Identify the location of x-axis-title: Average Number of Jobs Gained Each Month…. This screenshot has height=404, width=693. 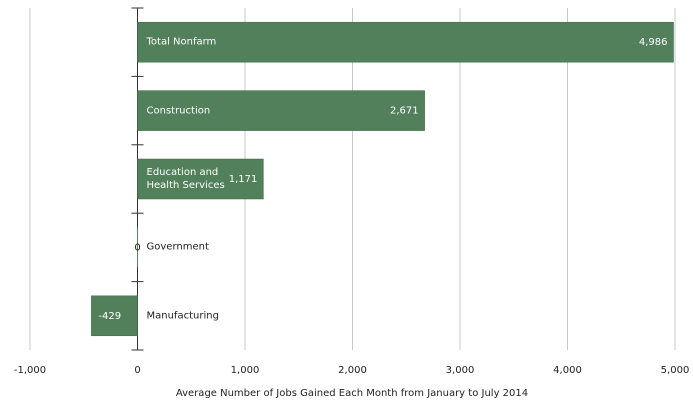
(352, 393).